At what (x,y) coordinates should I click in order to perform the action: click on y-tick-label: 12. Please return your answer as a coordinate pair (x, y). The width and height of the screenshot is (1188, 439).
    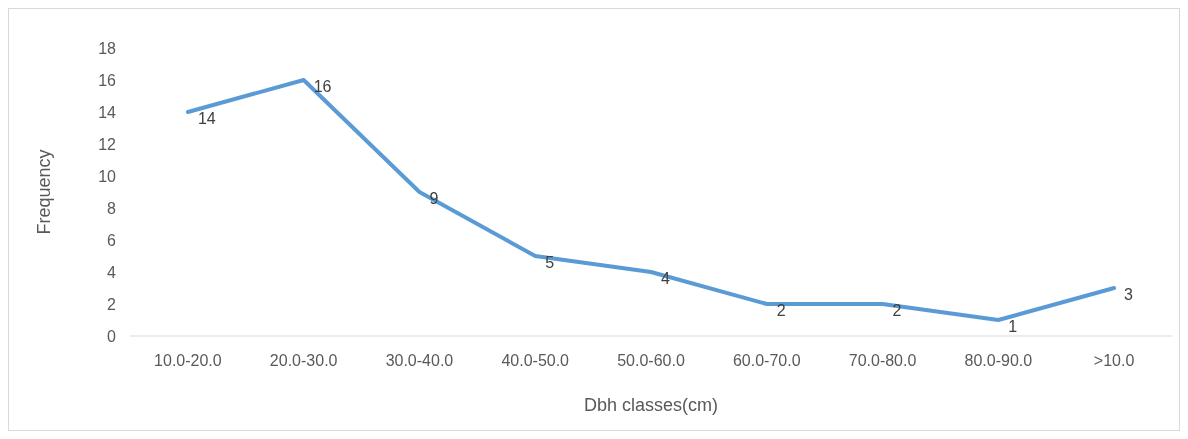
    Looking at the image, I should click on (107, 144).